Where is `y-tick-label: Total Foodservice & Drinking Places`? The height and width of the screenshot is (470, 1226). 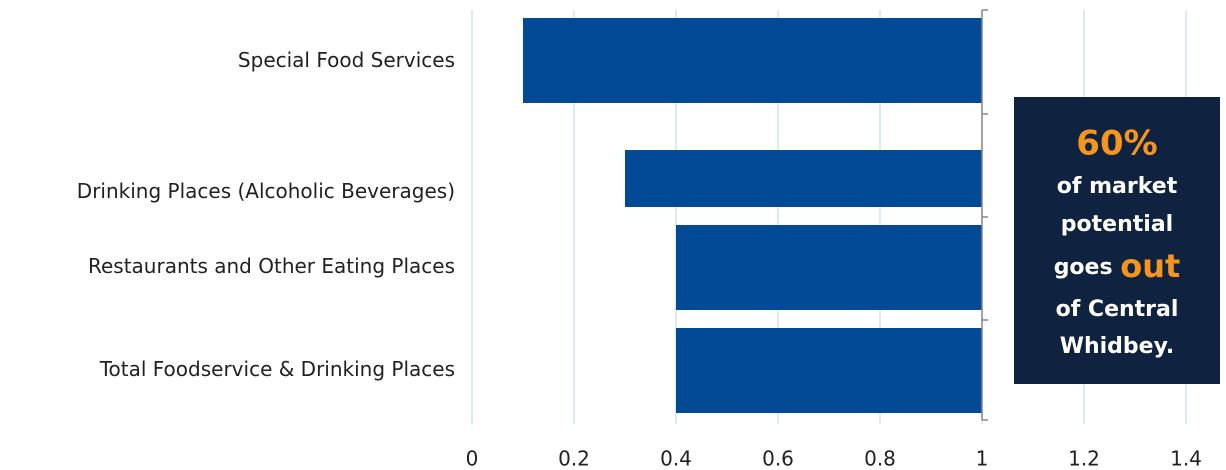 y-tick-label: Total Foodservice & Drinking Places is located at coordinates (277, 369).